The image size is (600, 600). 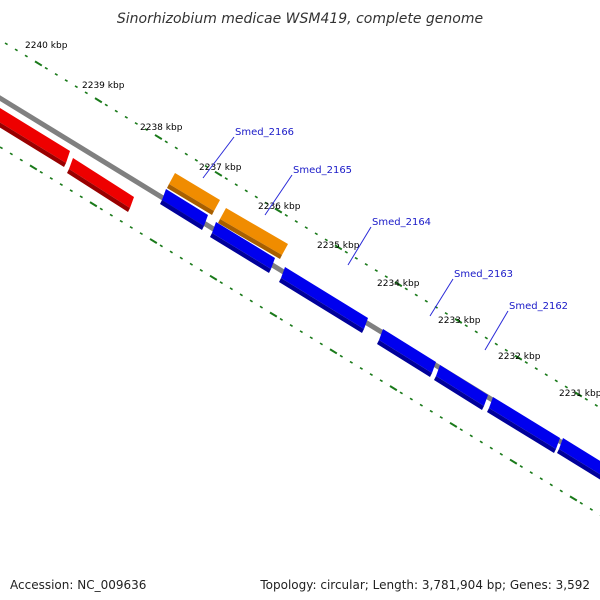 What do you see at coordinates (264, 132) in the screenshot?
I see `gene-label-smed-2166: Smed_2166` at bounding box center [264, 132].